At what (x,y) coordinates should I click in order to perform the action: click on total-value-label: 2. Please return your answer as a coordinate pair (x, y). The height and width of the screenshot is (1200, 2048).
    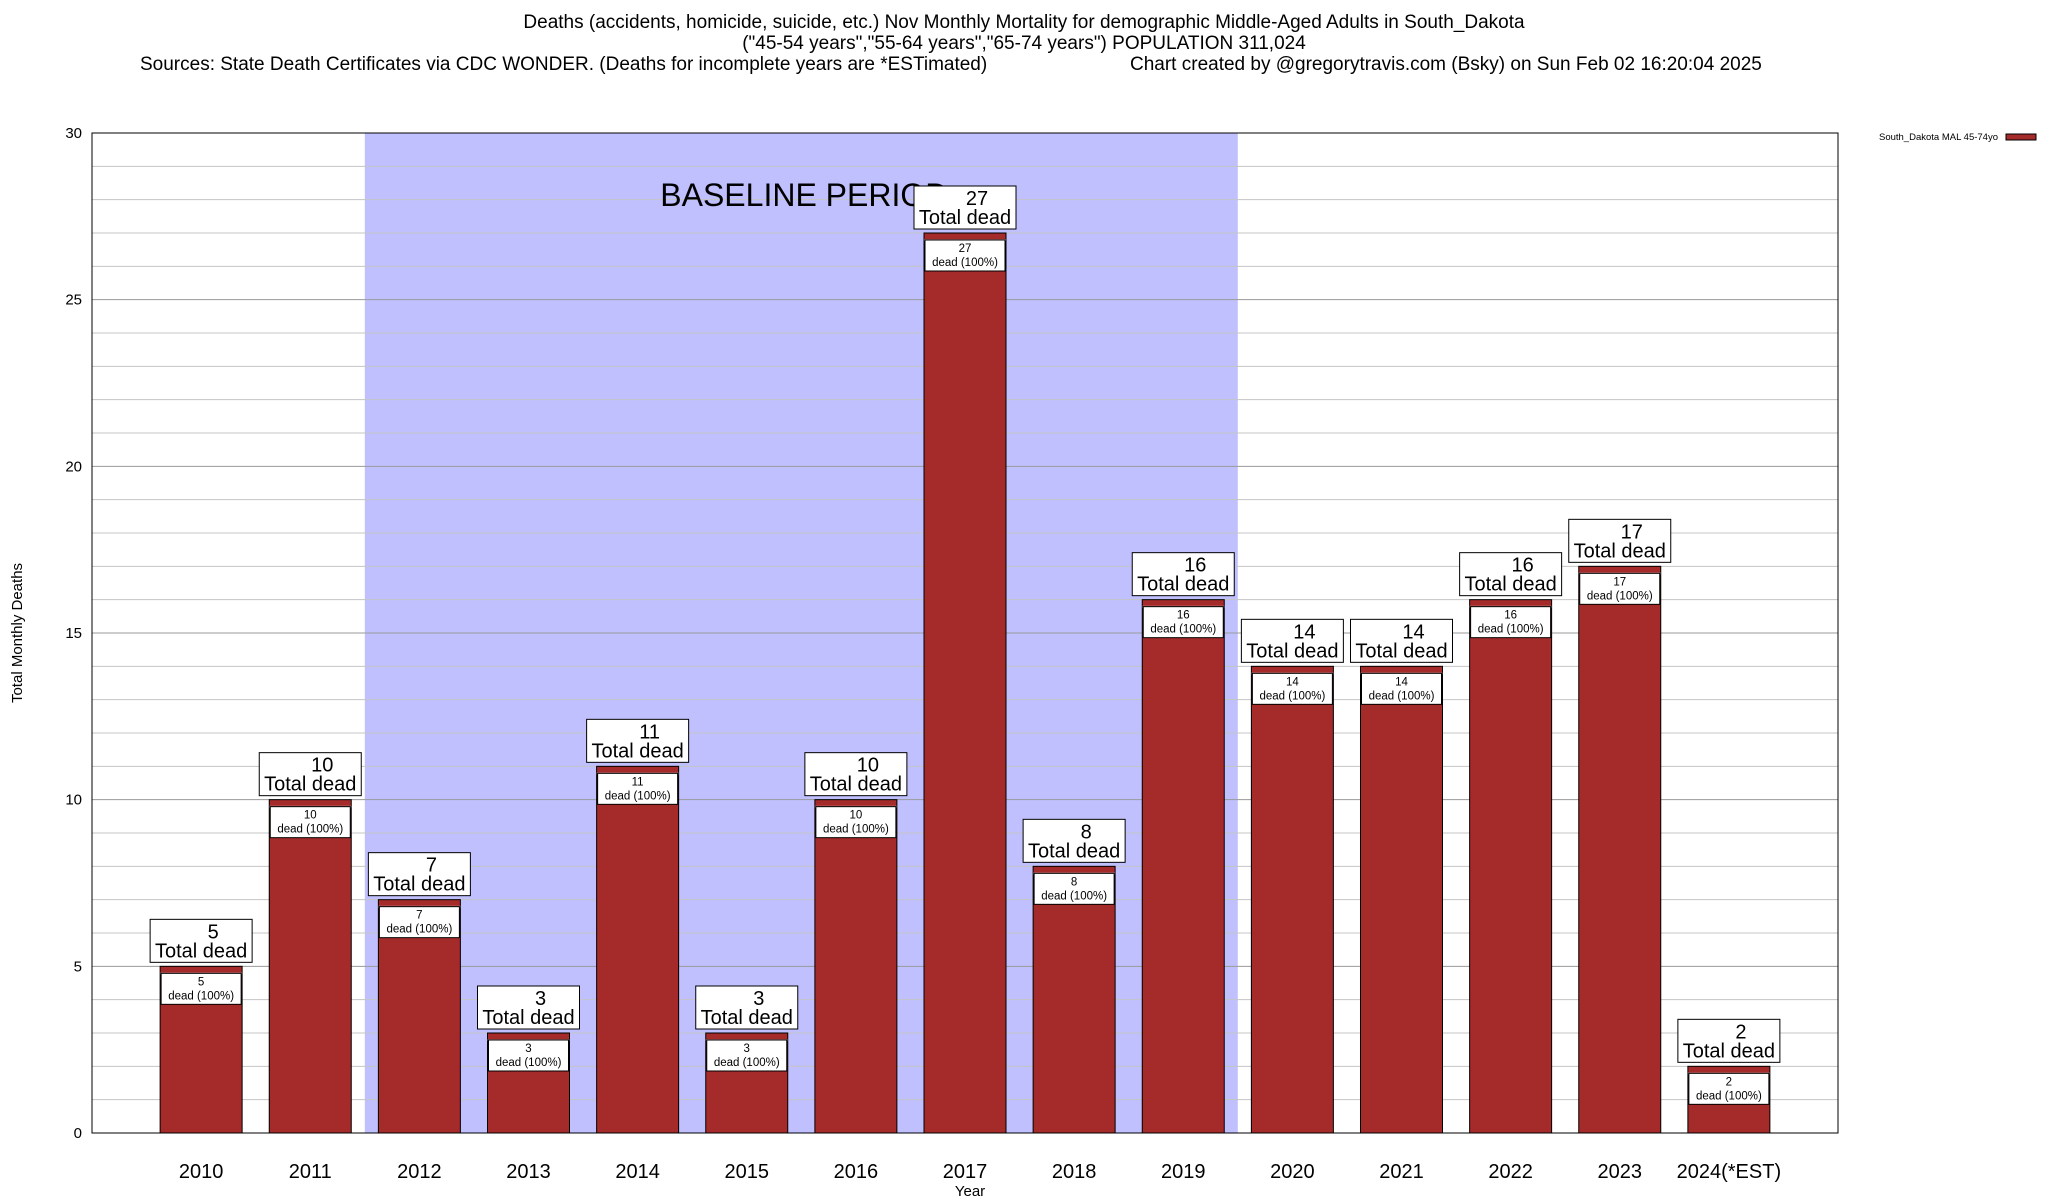
    Looking at the image, I should click on (1740, 1032).